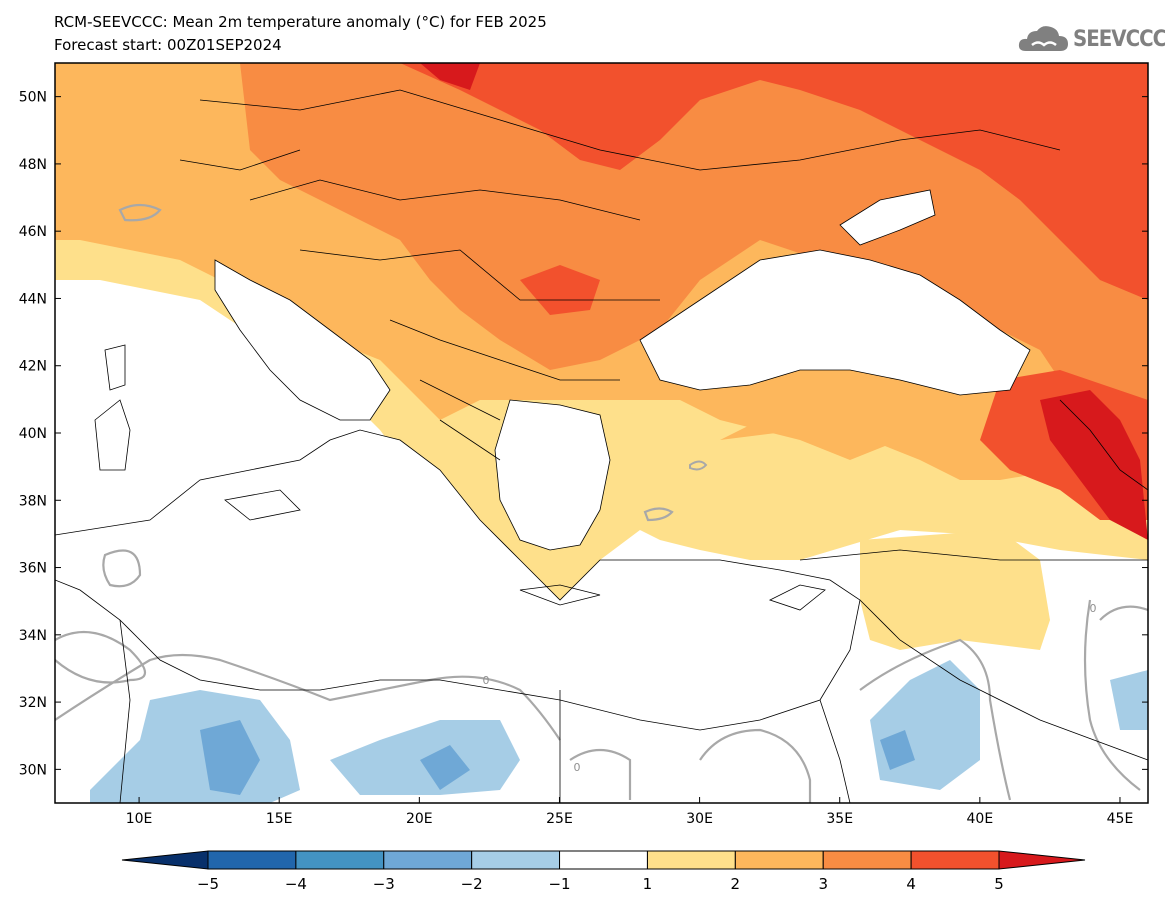 This screenshot has height=907, width=1165. Describe the element at coordinates (419, 819) in the screenshot. I see `lon-tick-label: 20E` at that location.